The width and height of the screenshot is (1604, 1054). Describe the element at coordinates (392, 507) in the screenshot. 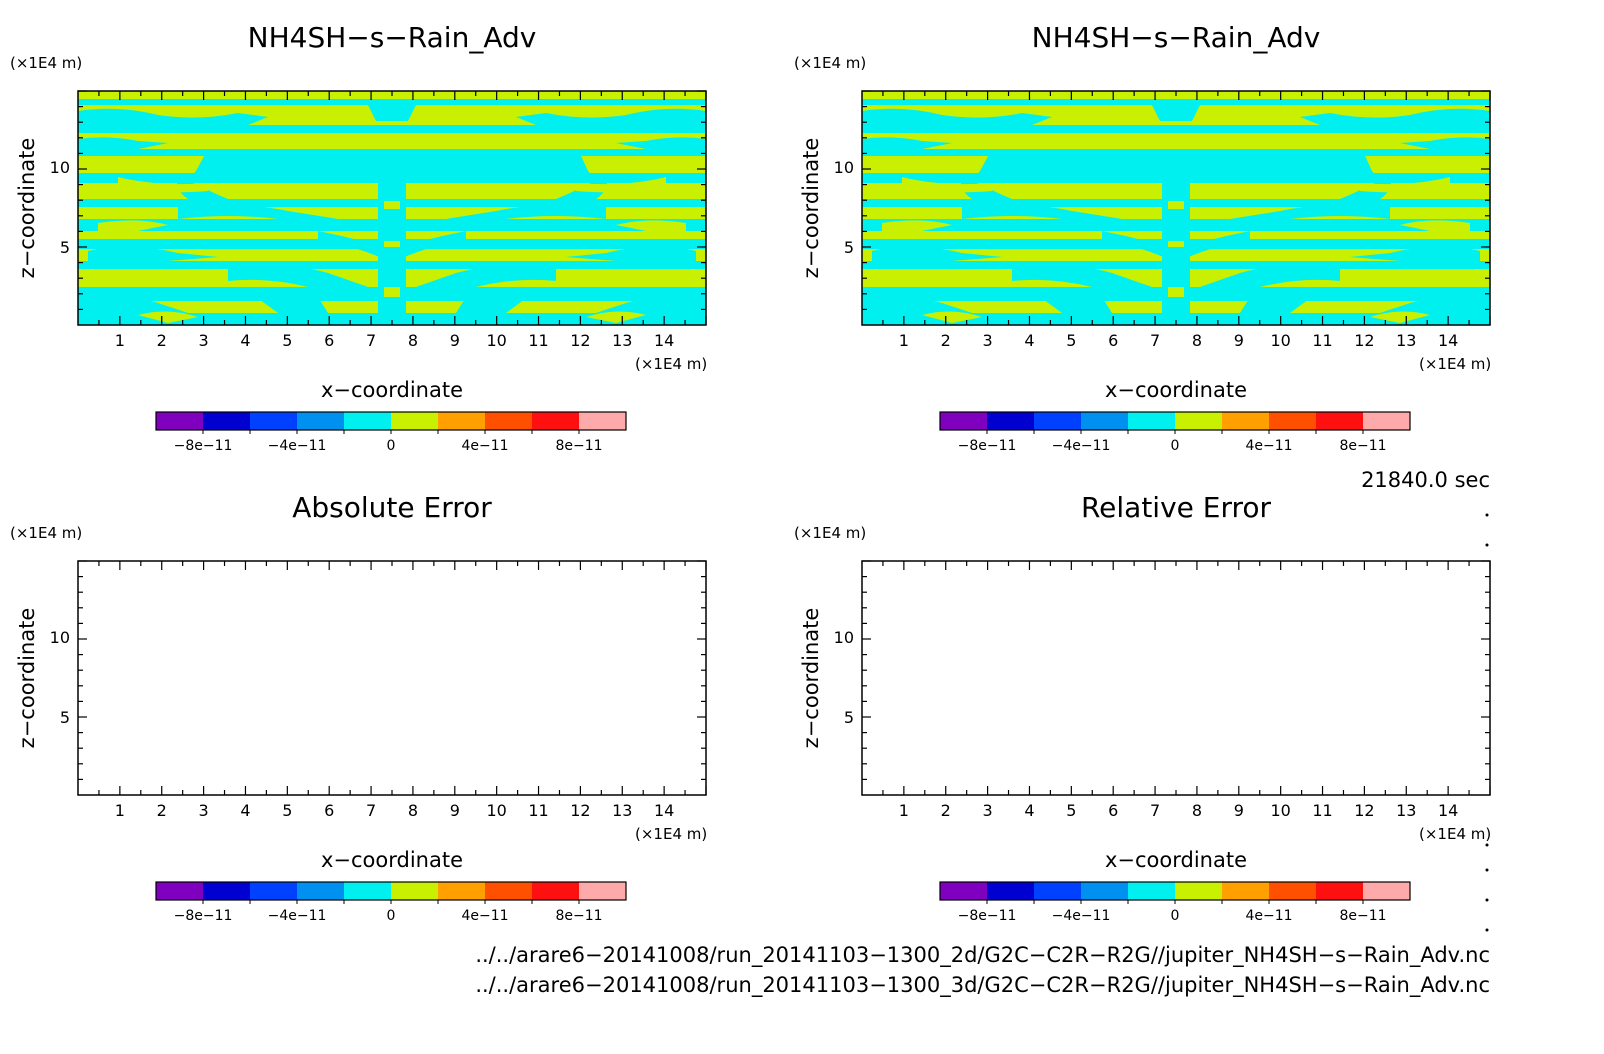

I see `panel-title: Absolute Error` at that location.